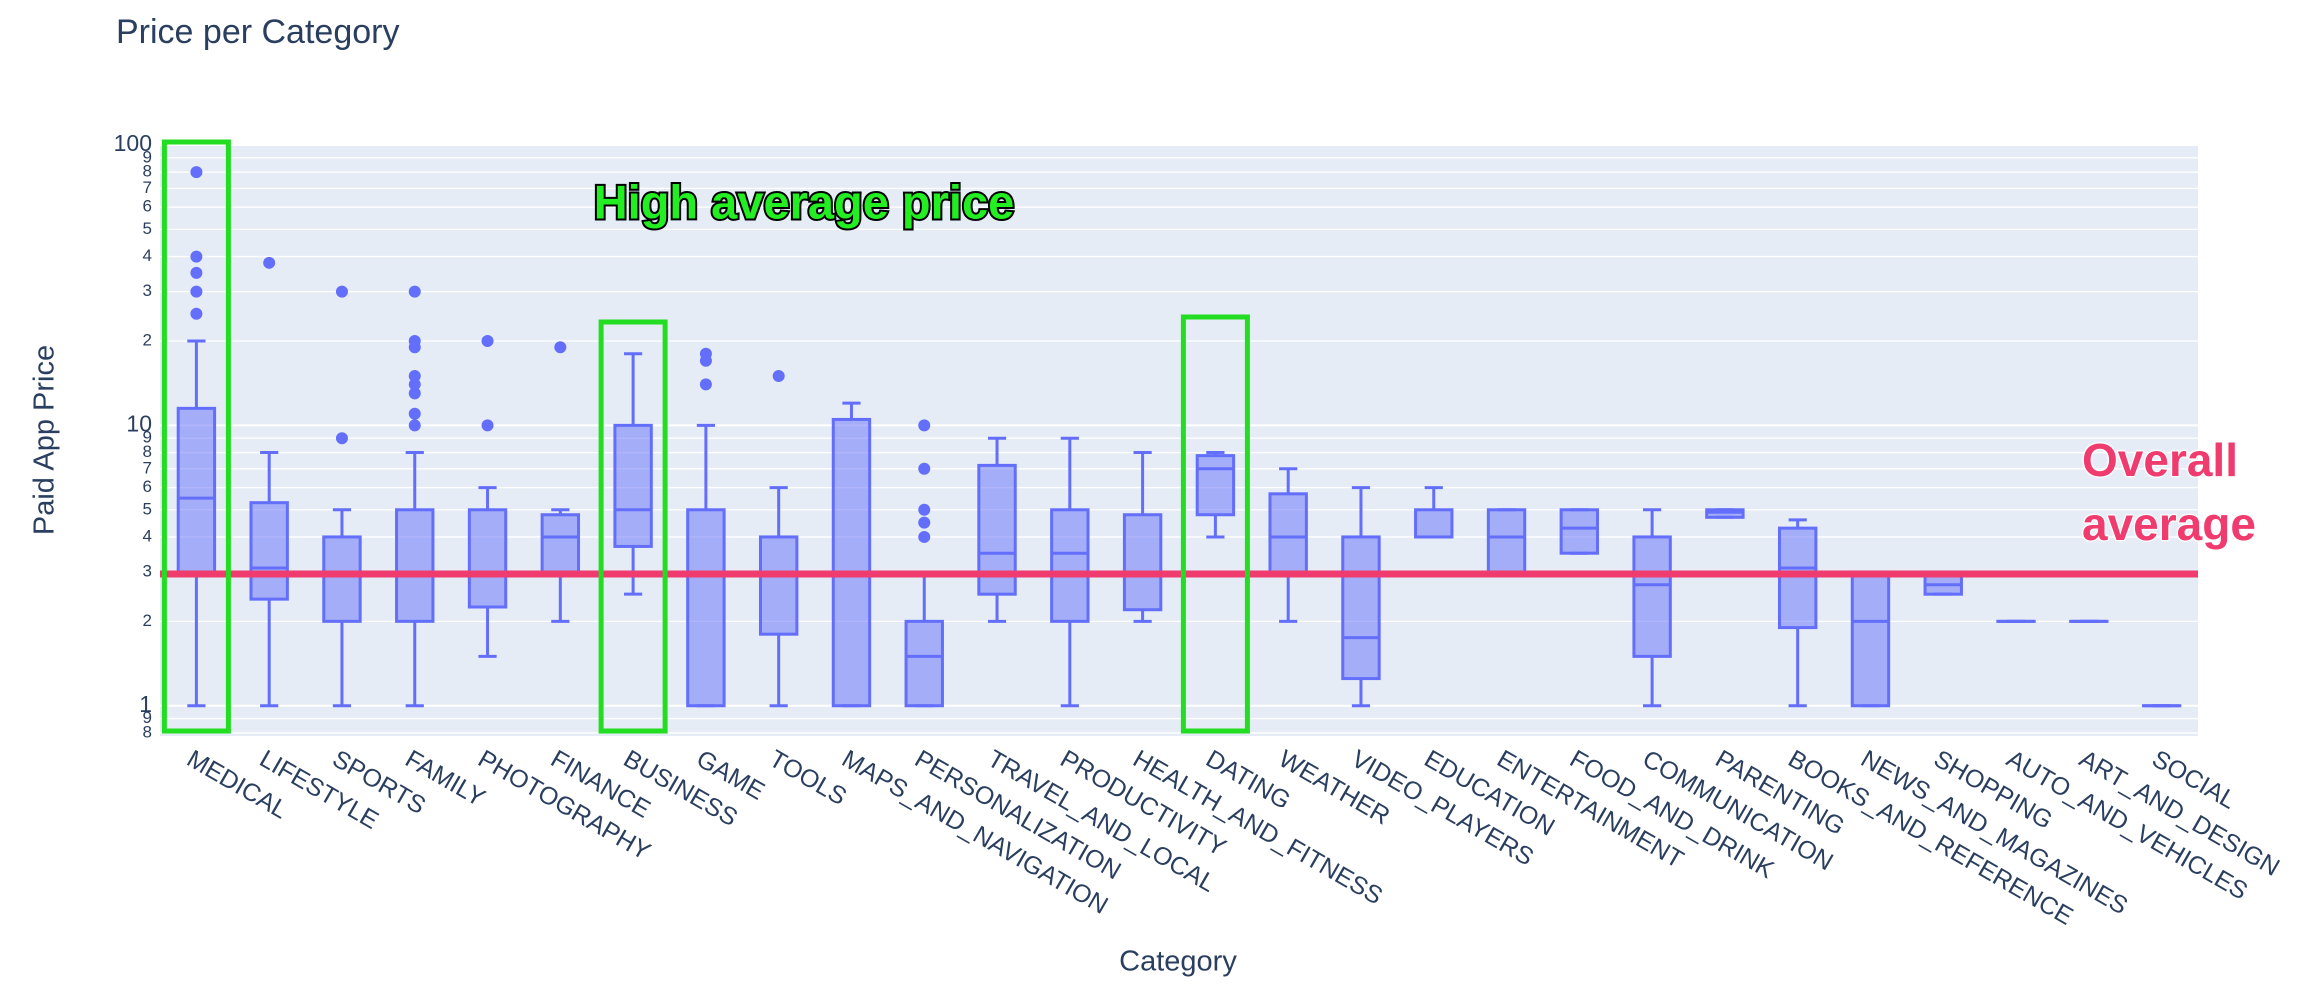 The height and width of the screenshot is (996, 2320). I want to click on y-tick-label: 100, so click(133, 143).